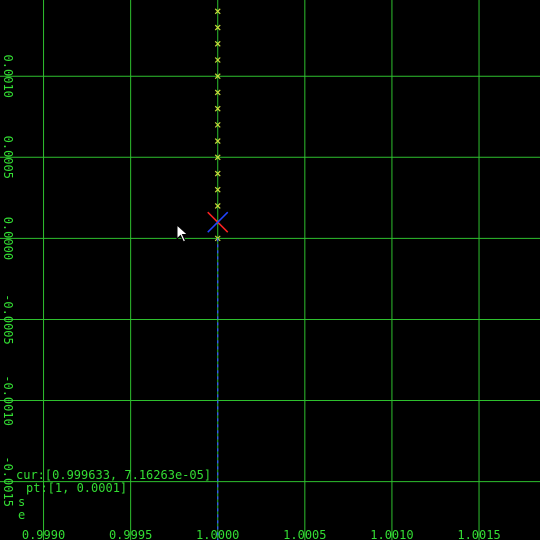 The height and width of the screenshot is (540, 540). I want to click on selected-point, so click(218, 222).